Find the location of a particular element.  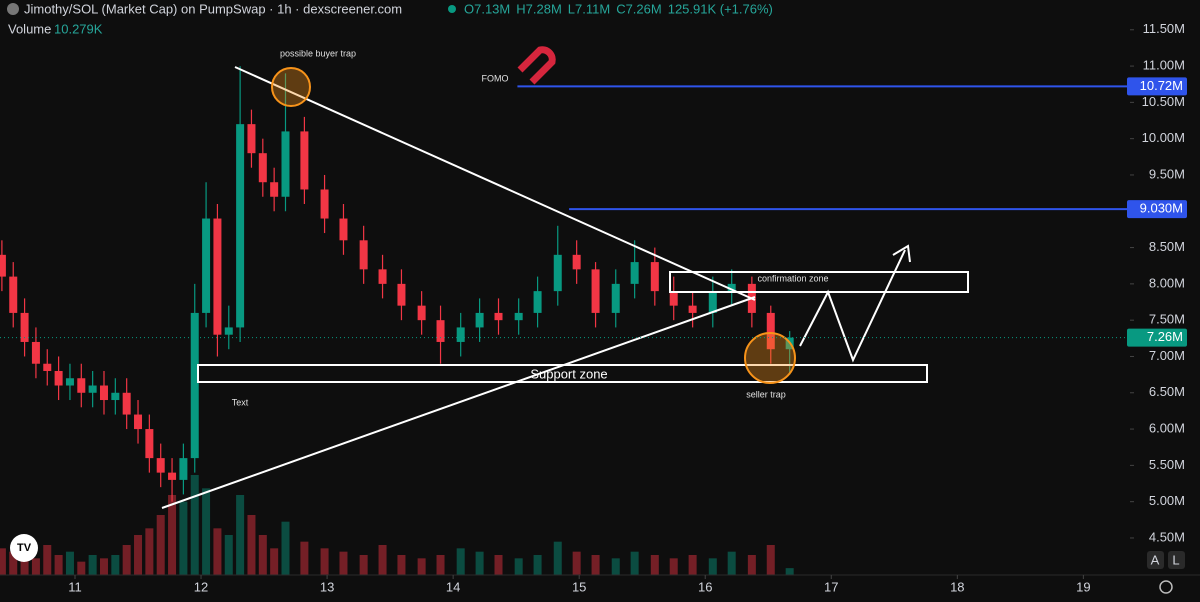

level-label: 9.030M is located at coordinates (1161, 208).